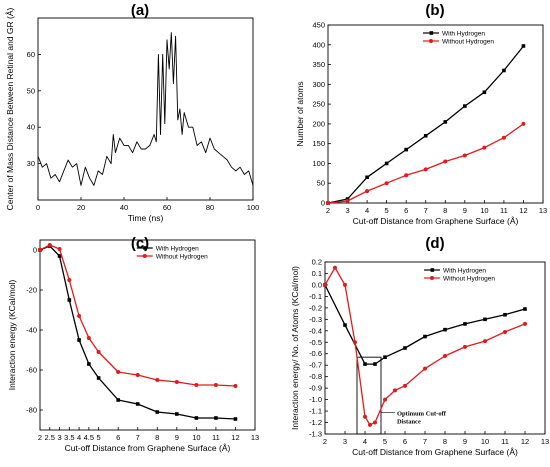 The height and width of the screenshot is (467, 550). What do you see at coordinates (318, 104) in the screenshot?
I see `y-tick-label: 250` at bounding box center [318, 104].